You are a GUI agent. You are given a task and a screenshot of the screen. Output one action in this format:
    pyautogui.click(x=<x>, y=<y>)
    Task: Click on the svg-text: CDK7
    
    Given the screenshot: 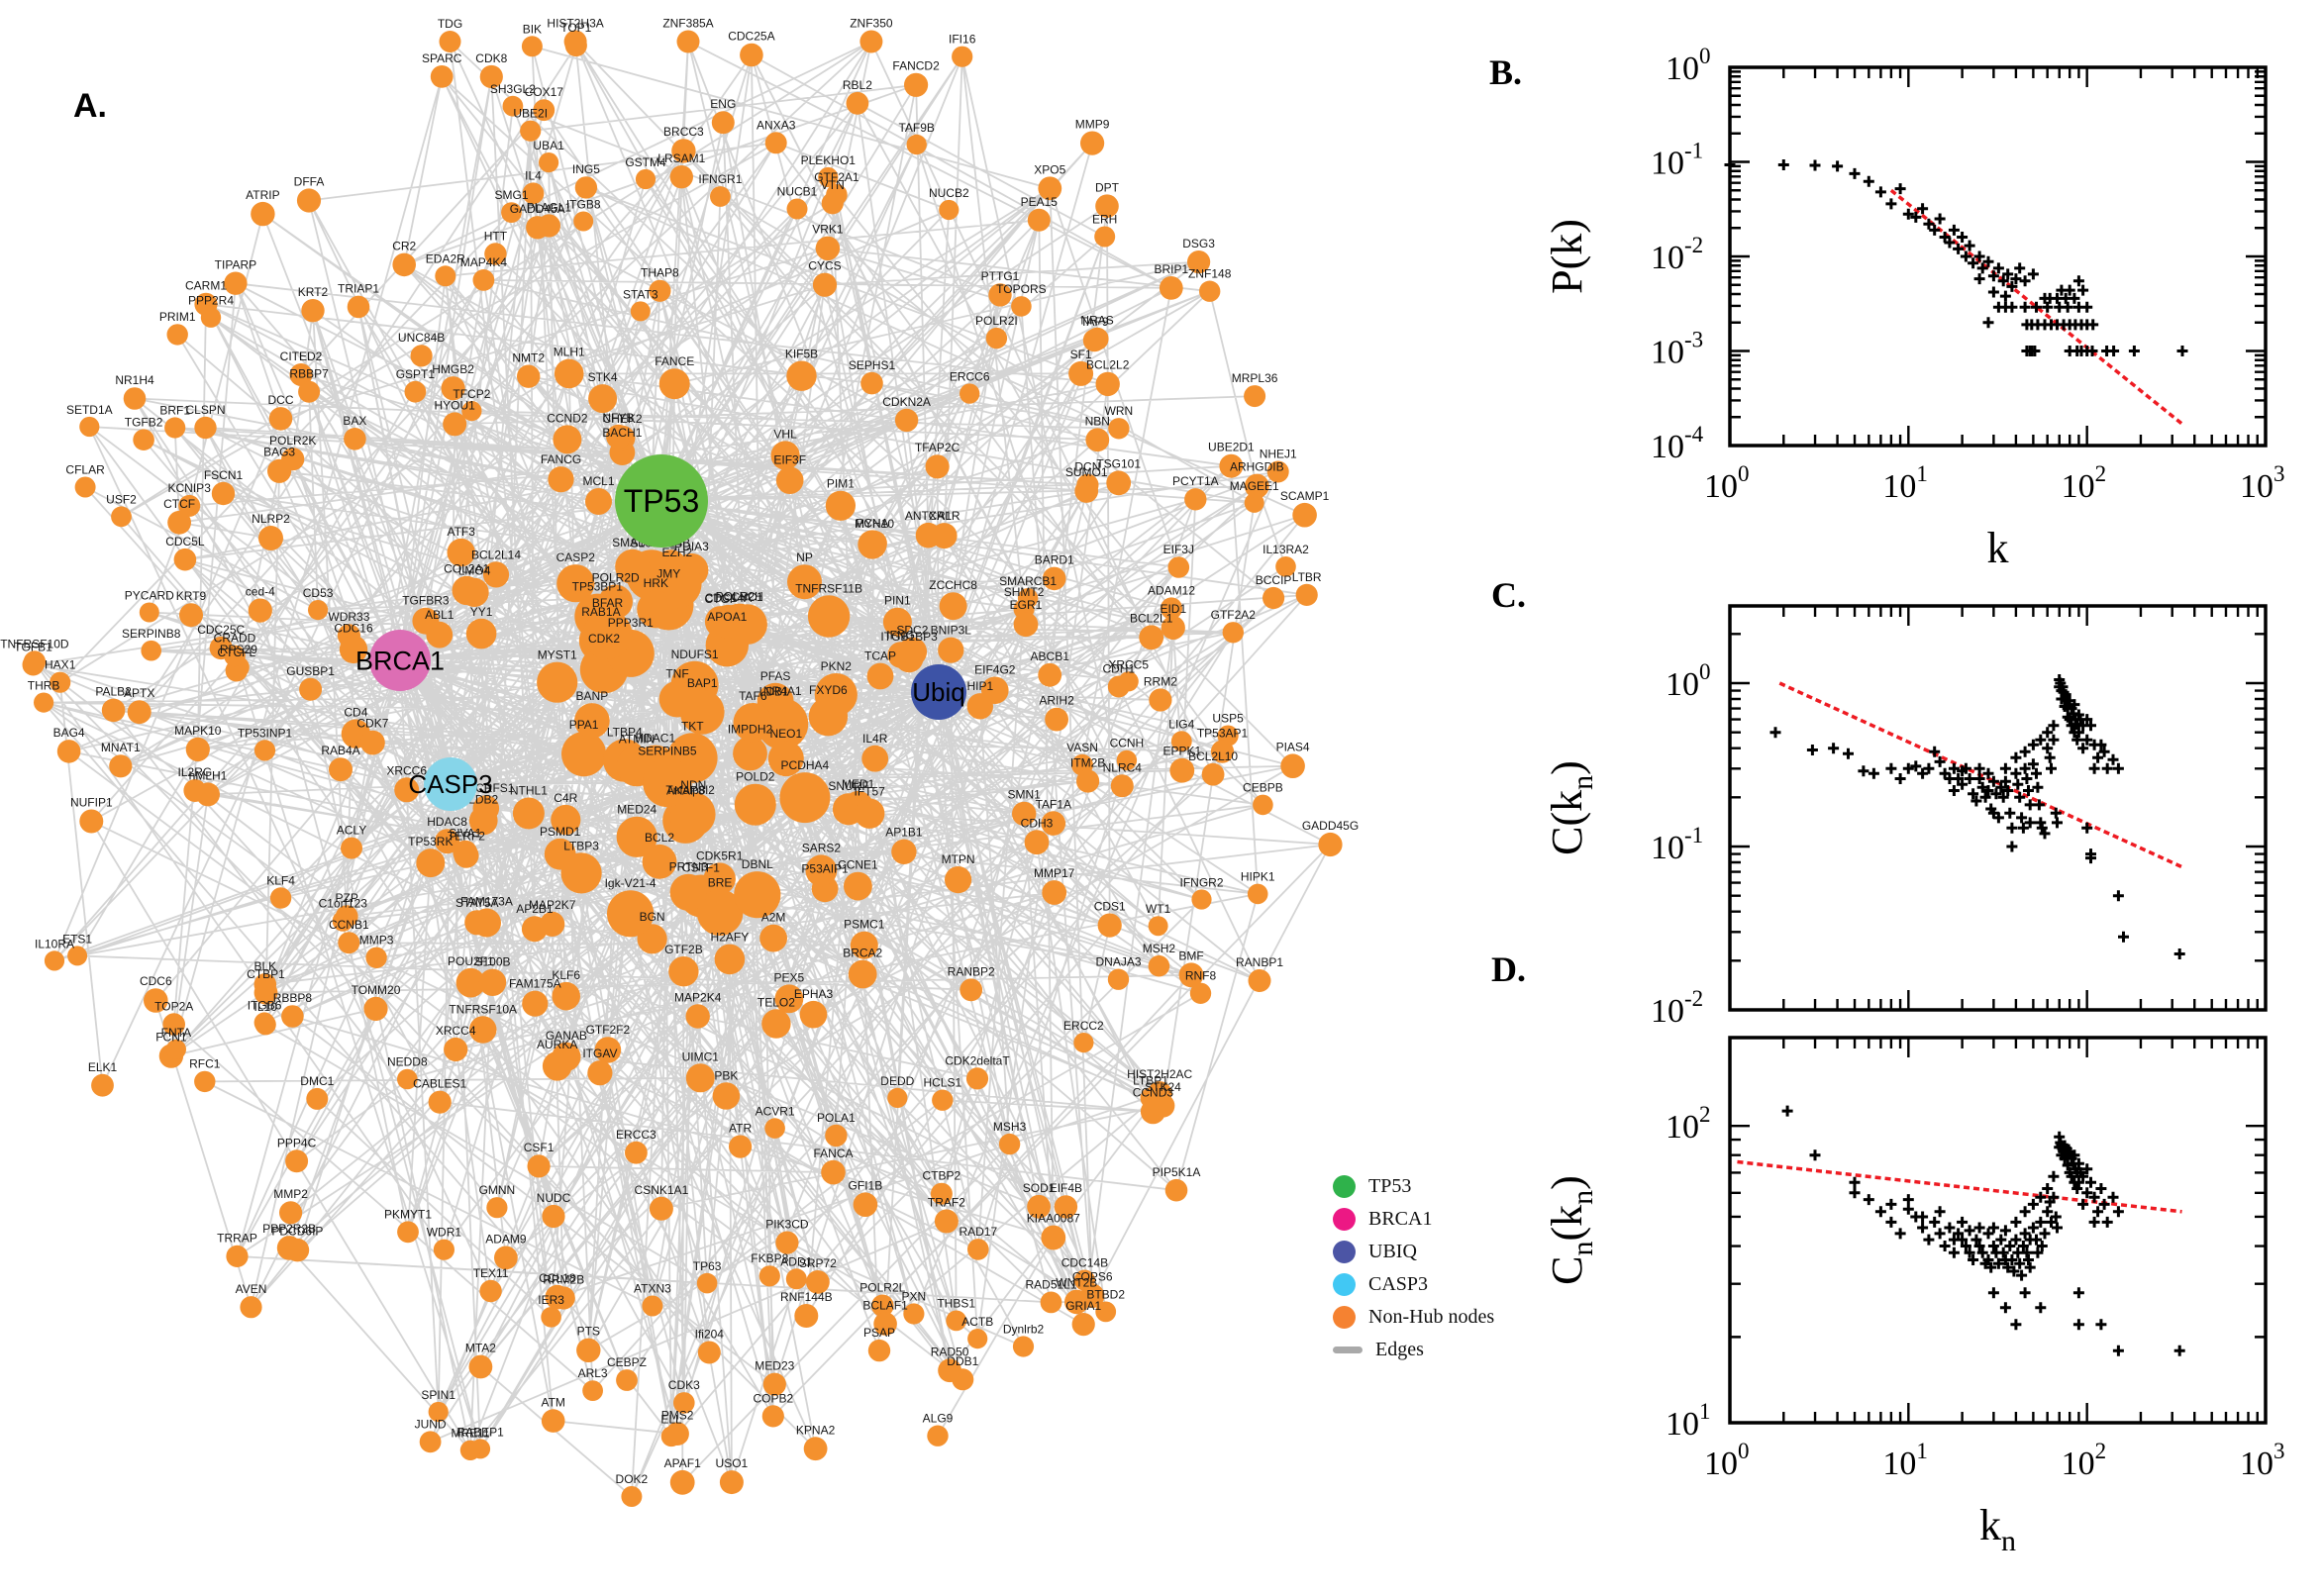 What is the action you would take?
    pyautogui.click(x=372, y=724)
    